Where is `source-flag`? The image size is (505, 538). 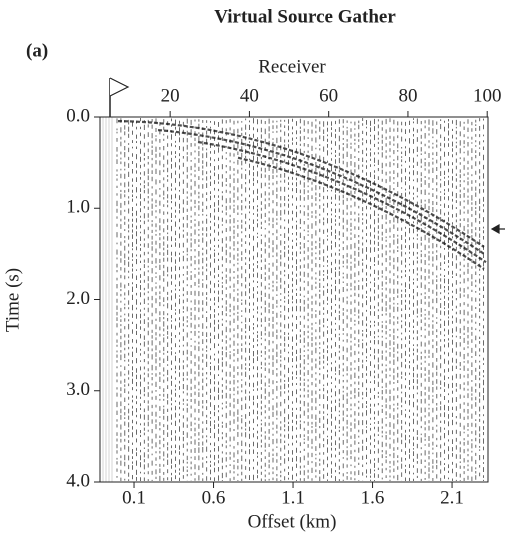
source-flag is located at coordinates (119, 87).